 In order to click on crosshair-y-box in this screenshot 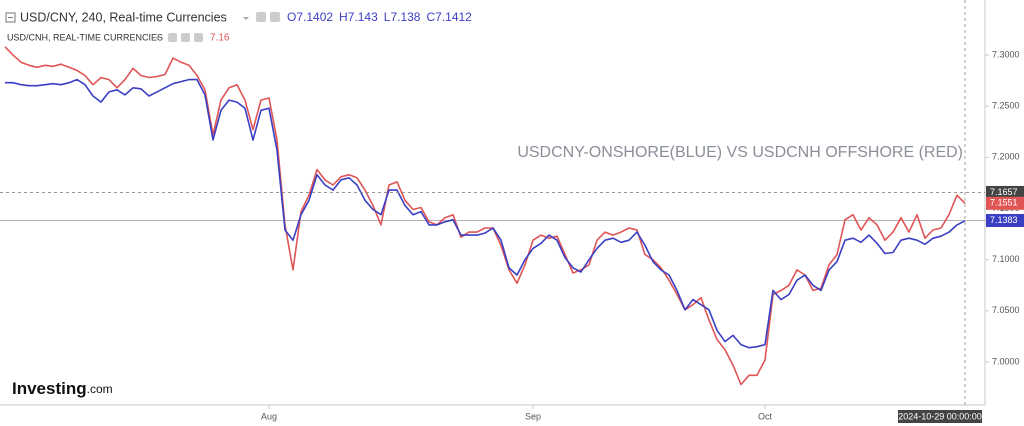, I will do `click(1005, 192)`.